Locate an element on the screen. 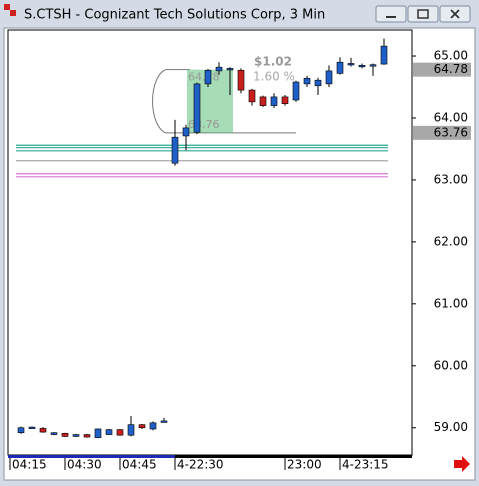 This screenshot has width=479, height=486. close-icon is located at coordinates (455, 14).